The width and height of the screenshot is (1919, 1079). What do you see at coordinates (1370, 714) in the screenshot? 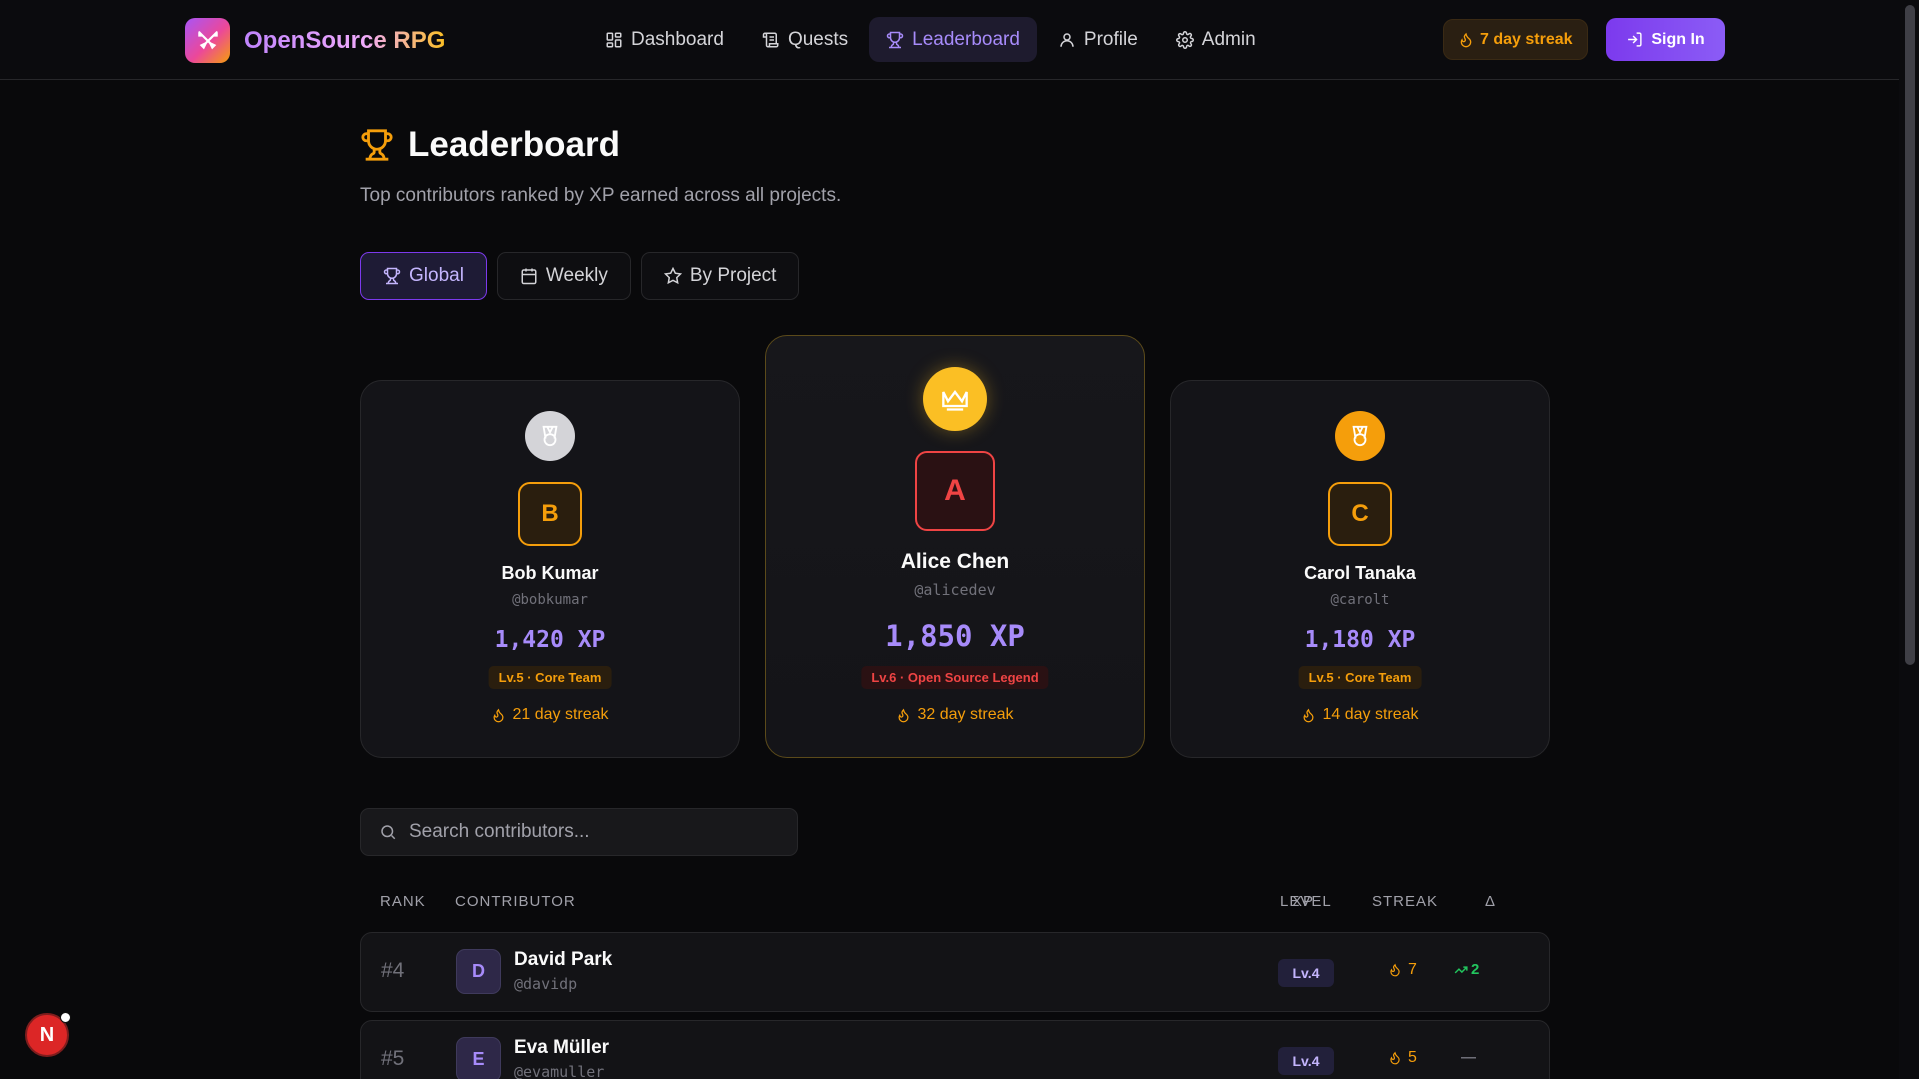
I see `streak-text: 14 day streak` at bounding box center [1370, 714].